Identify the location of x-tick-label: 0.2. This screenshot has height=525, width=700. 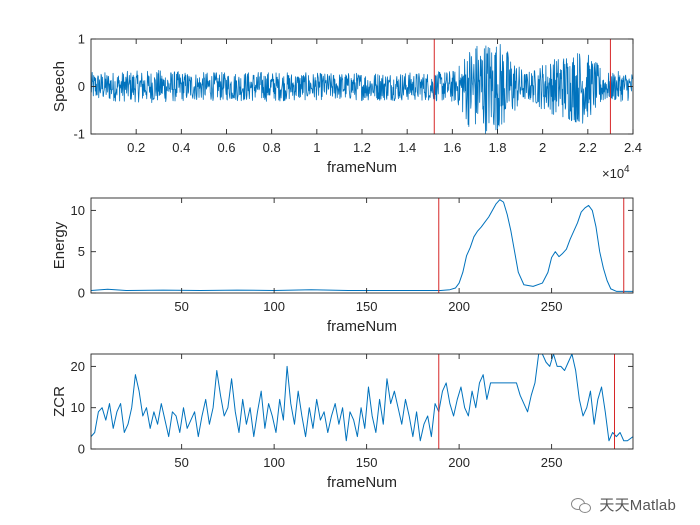
(136, 147).